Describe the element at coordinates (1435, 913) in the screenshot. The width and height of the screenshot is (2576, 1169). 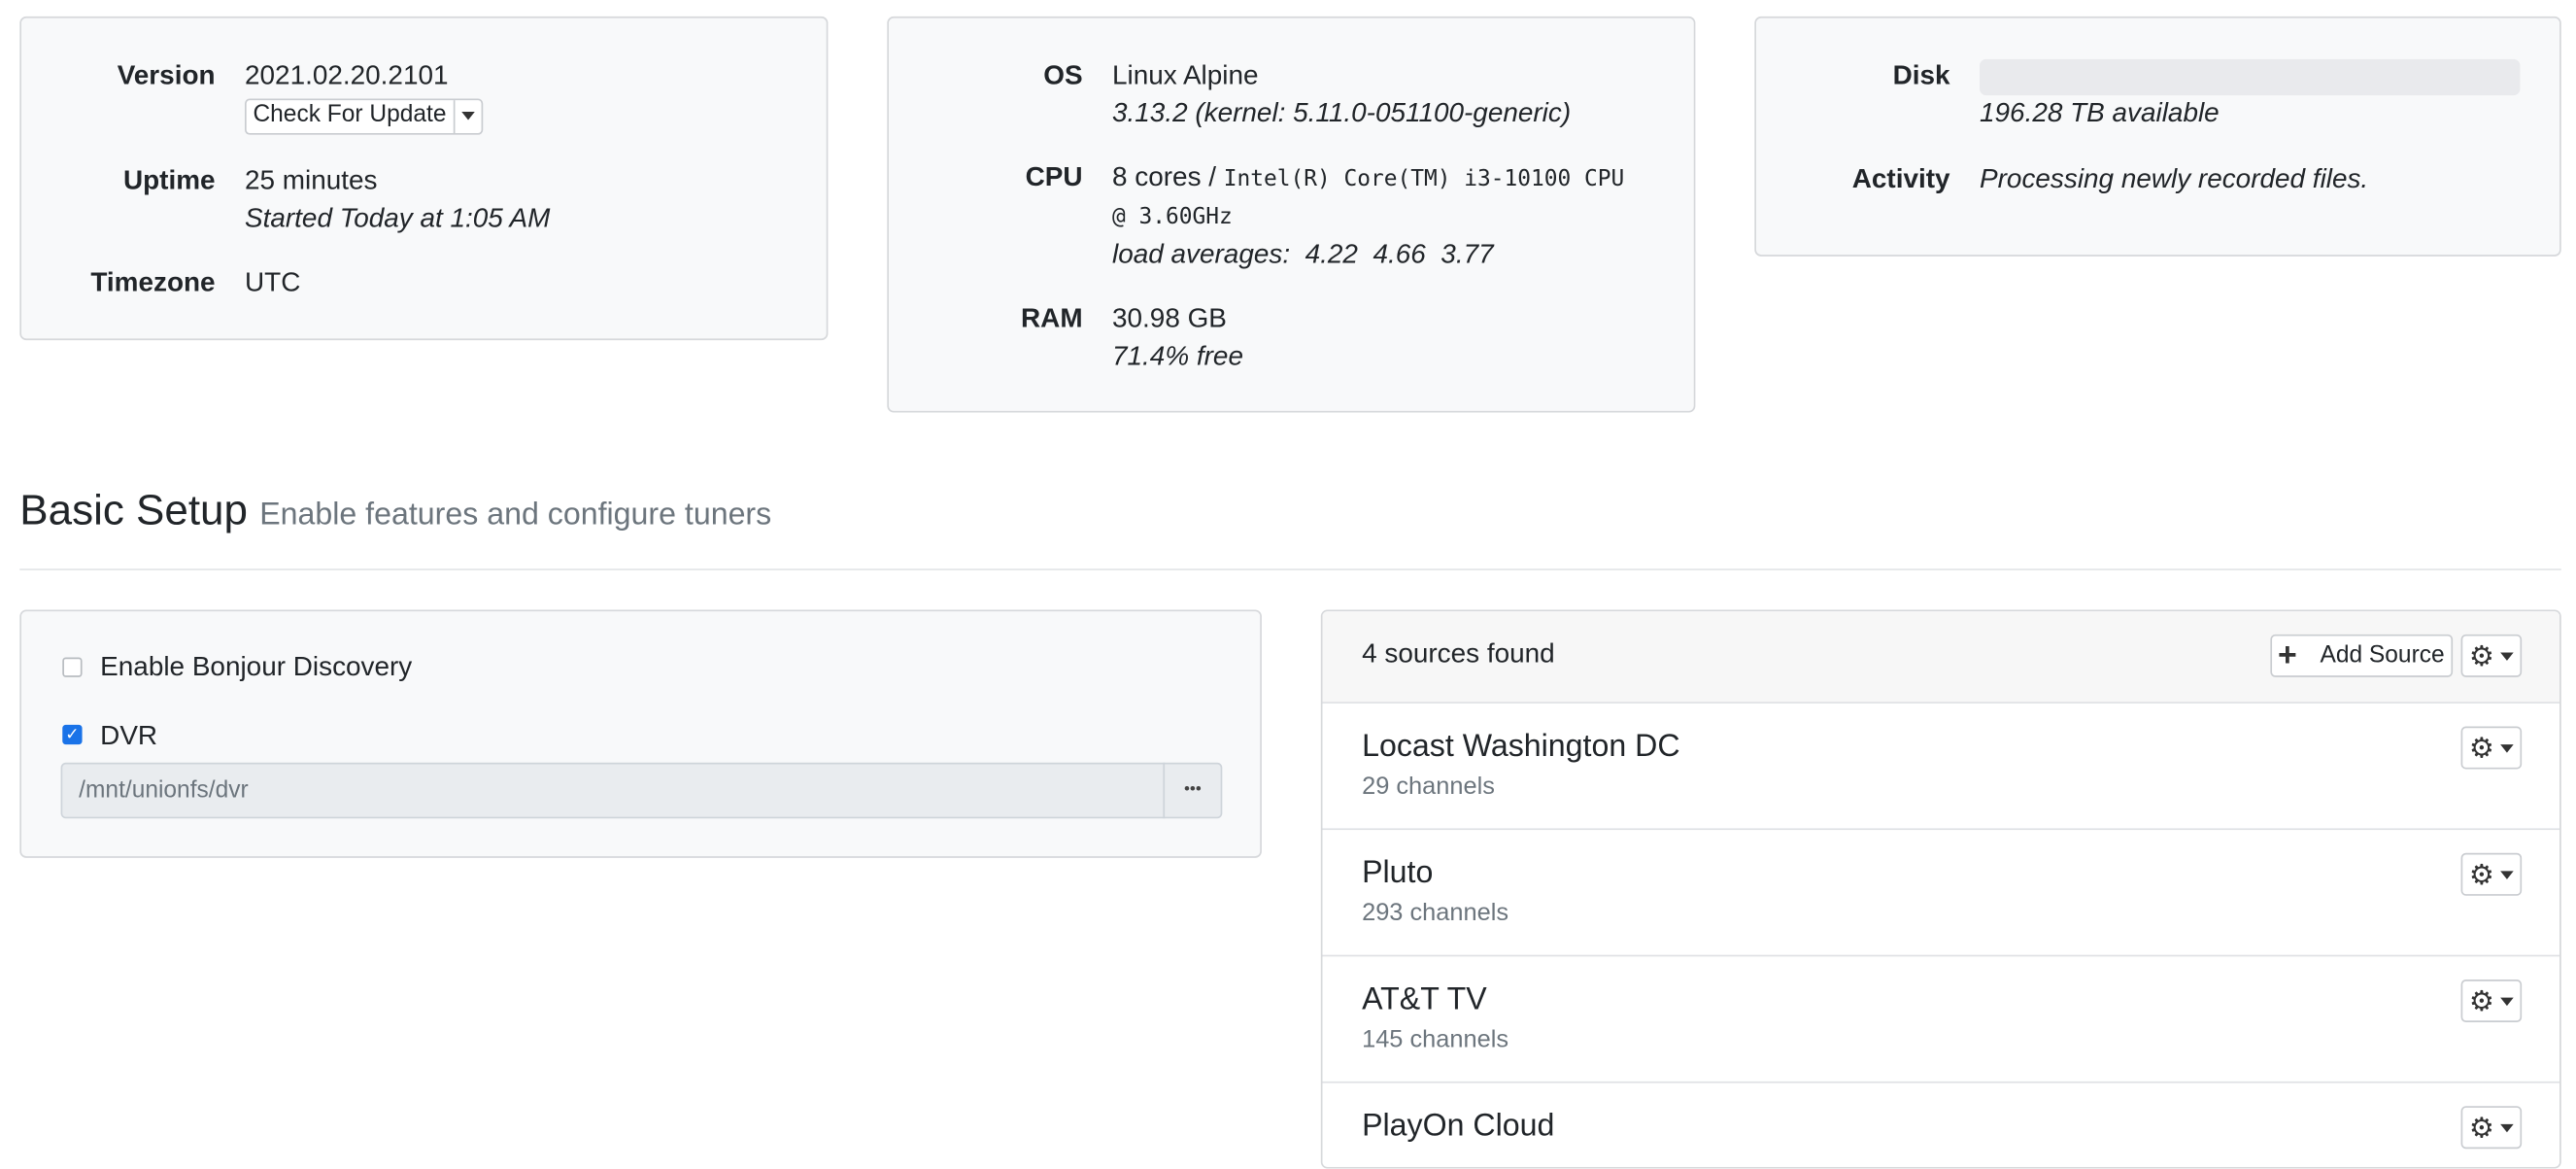
I see `source-channels: 293 channels` at that location.